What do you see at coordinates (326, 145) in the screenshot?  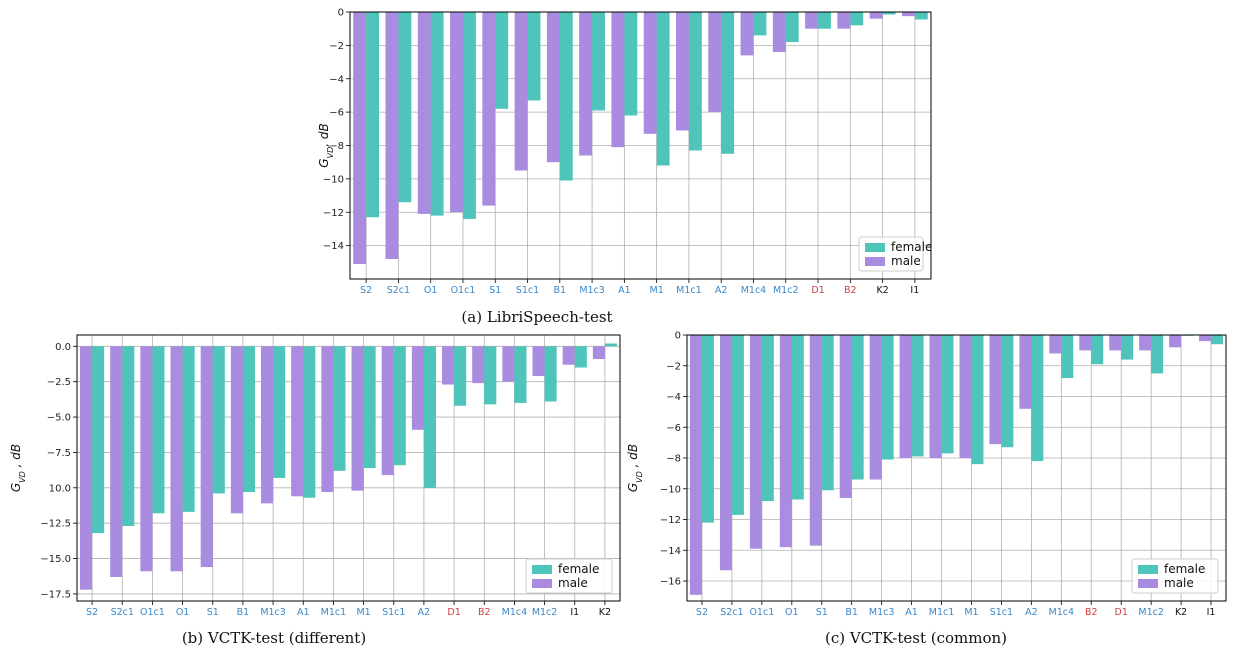 I see `y-axis-label: GVD, dB` at bounding box center [326, 145].